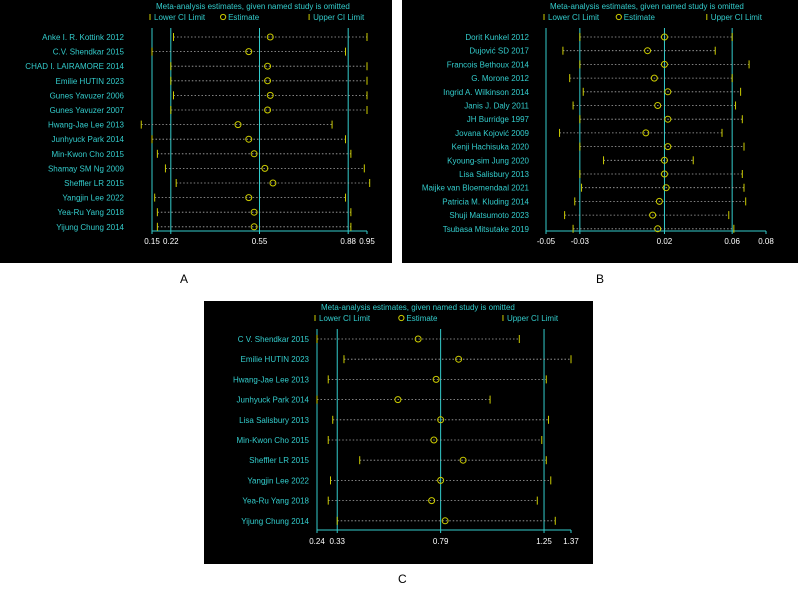  I want to click on x-tick-label: 0.02, so click(665, 241).